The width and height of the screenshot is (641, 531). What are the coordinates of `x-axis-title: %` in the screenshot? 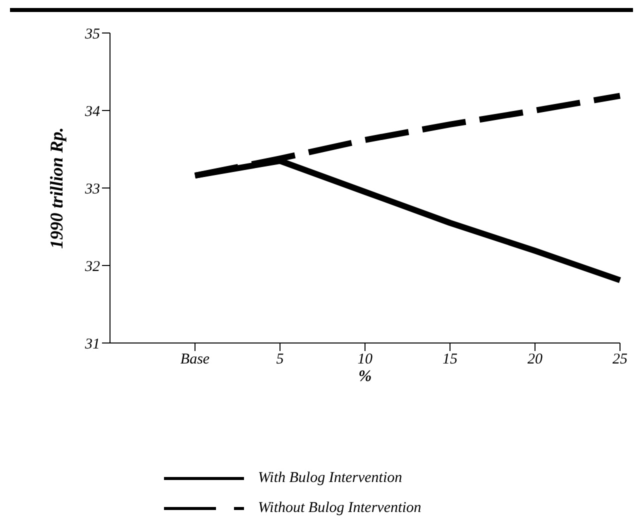 It's located at (365, 376).